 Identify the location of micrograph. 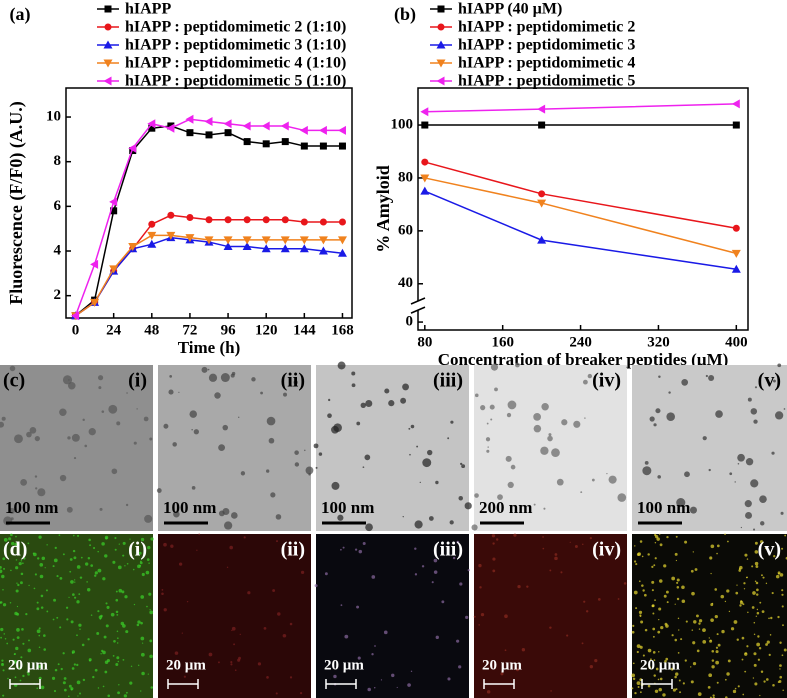
(234, 616).